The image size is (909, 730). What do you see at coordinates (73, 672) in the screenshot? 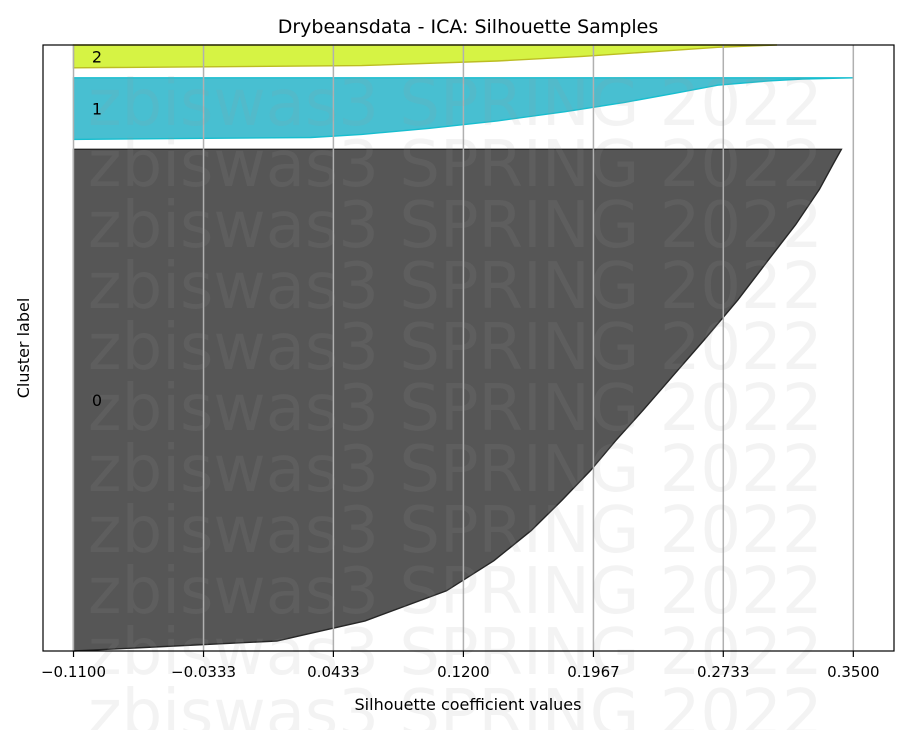
I see `x-tick-label: −0.1100` at bounding box center [73, 672].